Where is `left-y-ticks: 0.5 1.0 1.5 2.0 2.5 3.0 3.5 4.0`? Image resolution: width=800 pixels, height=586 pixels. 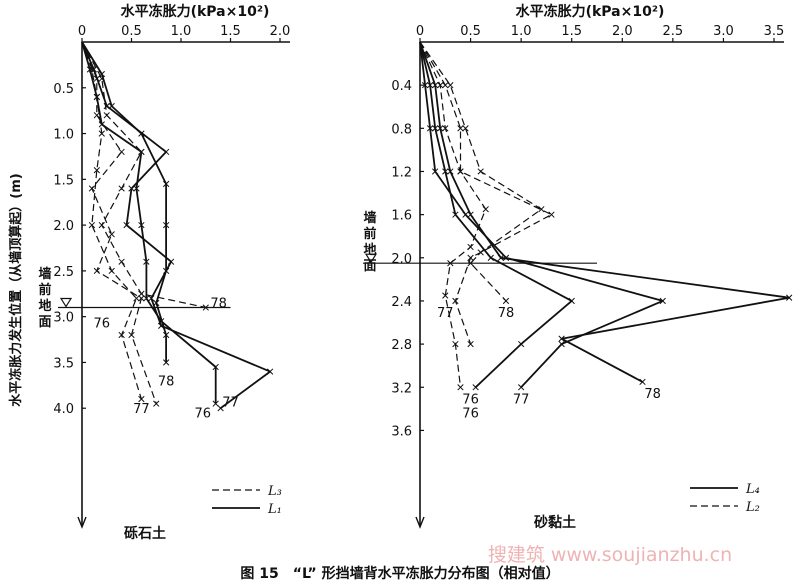 left-y-ticks: 0.5 1.0 1.5 2.0 2.5 3.0 3.5 4.0 is located at coordinates (70, 285).